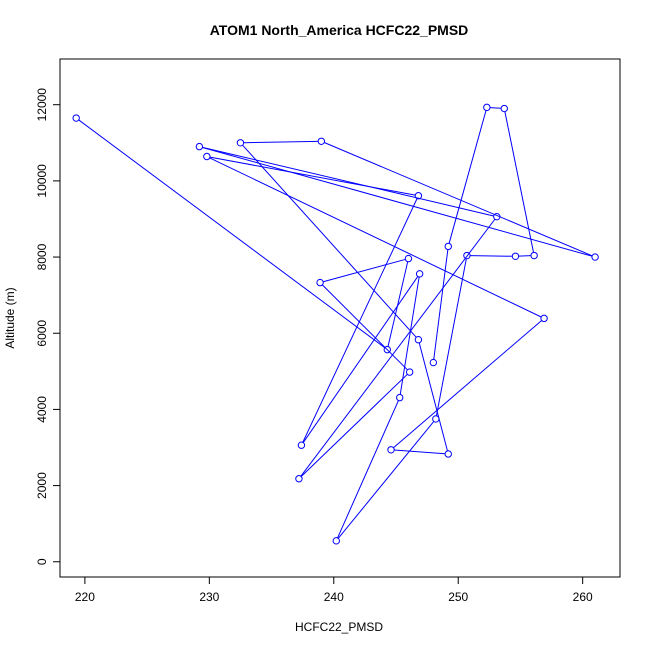 The height and width of the screenshot is (650, 650). What do you see at coordinates (339, 627) in the screenshot?
I see `x-axis-label: HCFC22_PMSD` at bounding box center [339, 627].